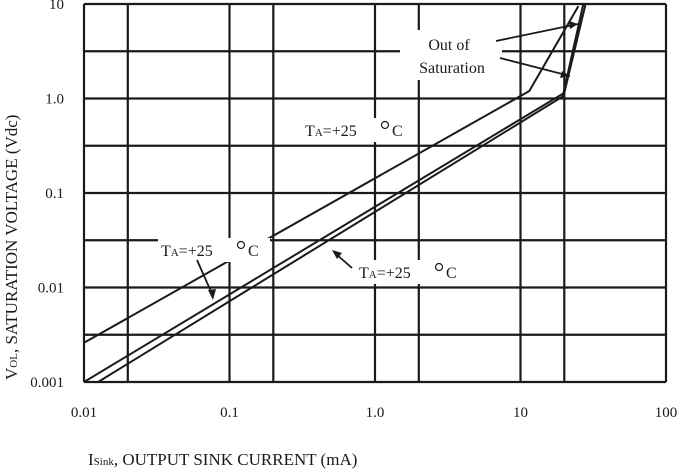  Describe the element at coordinates (397, 131) in the screenshot. I see `ta-top-unit: C` at that location.